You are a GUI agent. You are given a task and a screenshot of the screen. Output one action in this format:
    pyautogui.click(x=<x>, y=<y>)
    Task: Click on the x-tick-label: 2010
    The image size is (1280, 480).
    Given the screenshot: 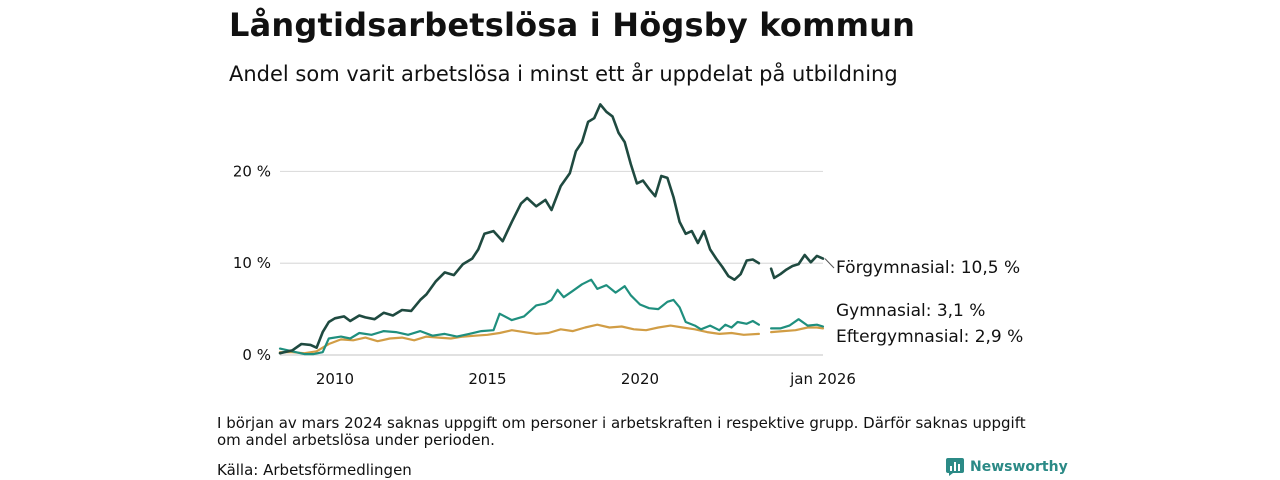 What is the action you would take?
    pyautogui.click(x=335, y=379)
    